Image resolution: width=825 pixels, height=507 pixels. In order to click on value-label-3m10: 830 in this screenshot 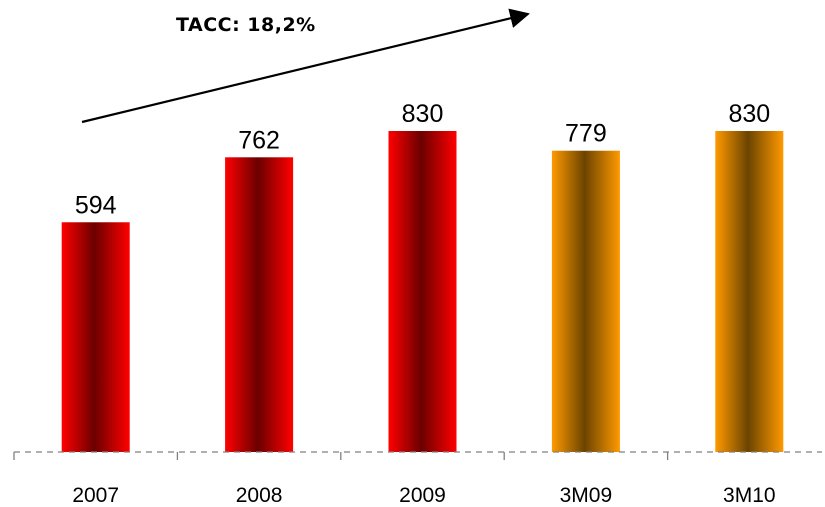, I will do `click(749, 114)`.